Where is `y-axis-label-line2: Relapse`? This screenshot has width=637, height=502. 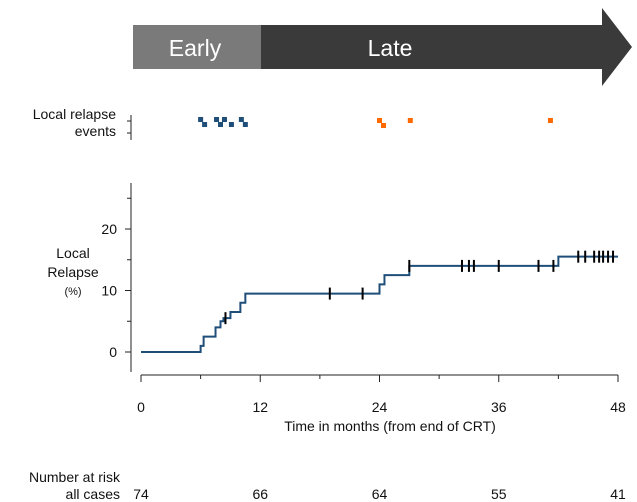 y-axis-label-line2: Relapse is located at coordinates (73, 272).